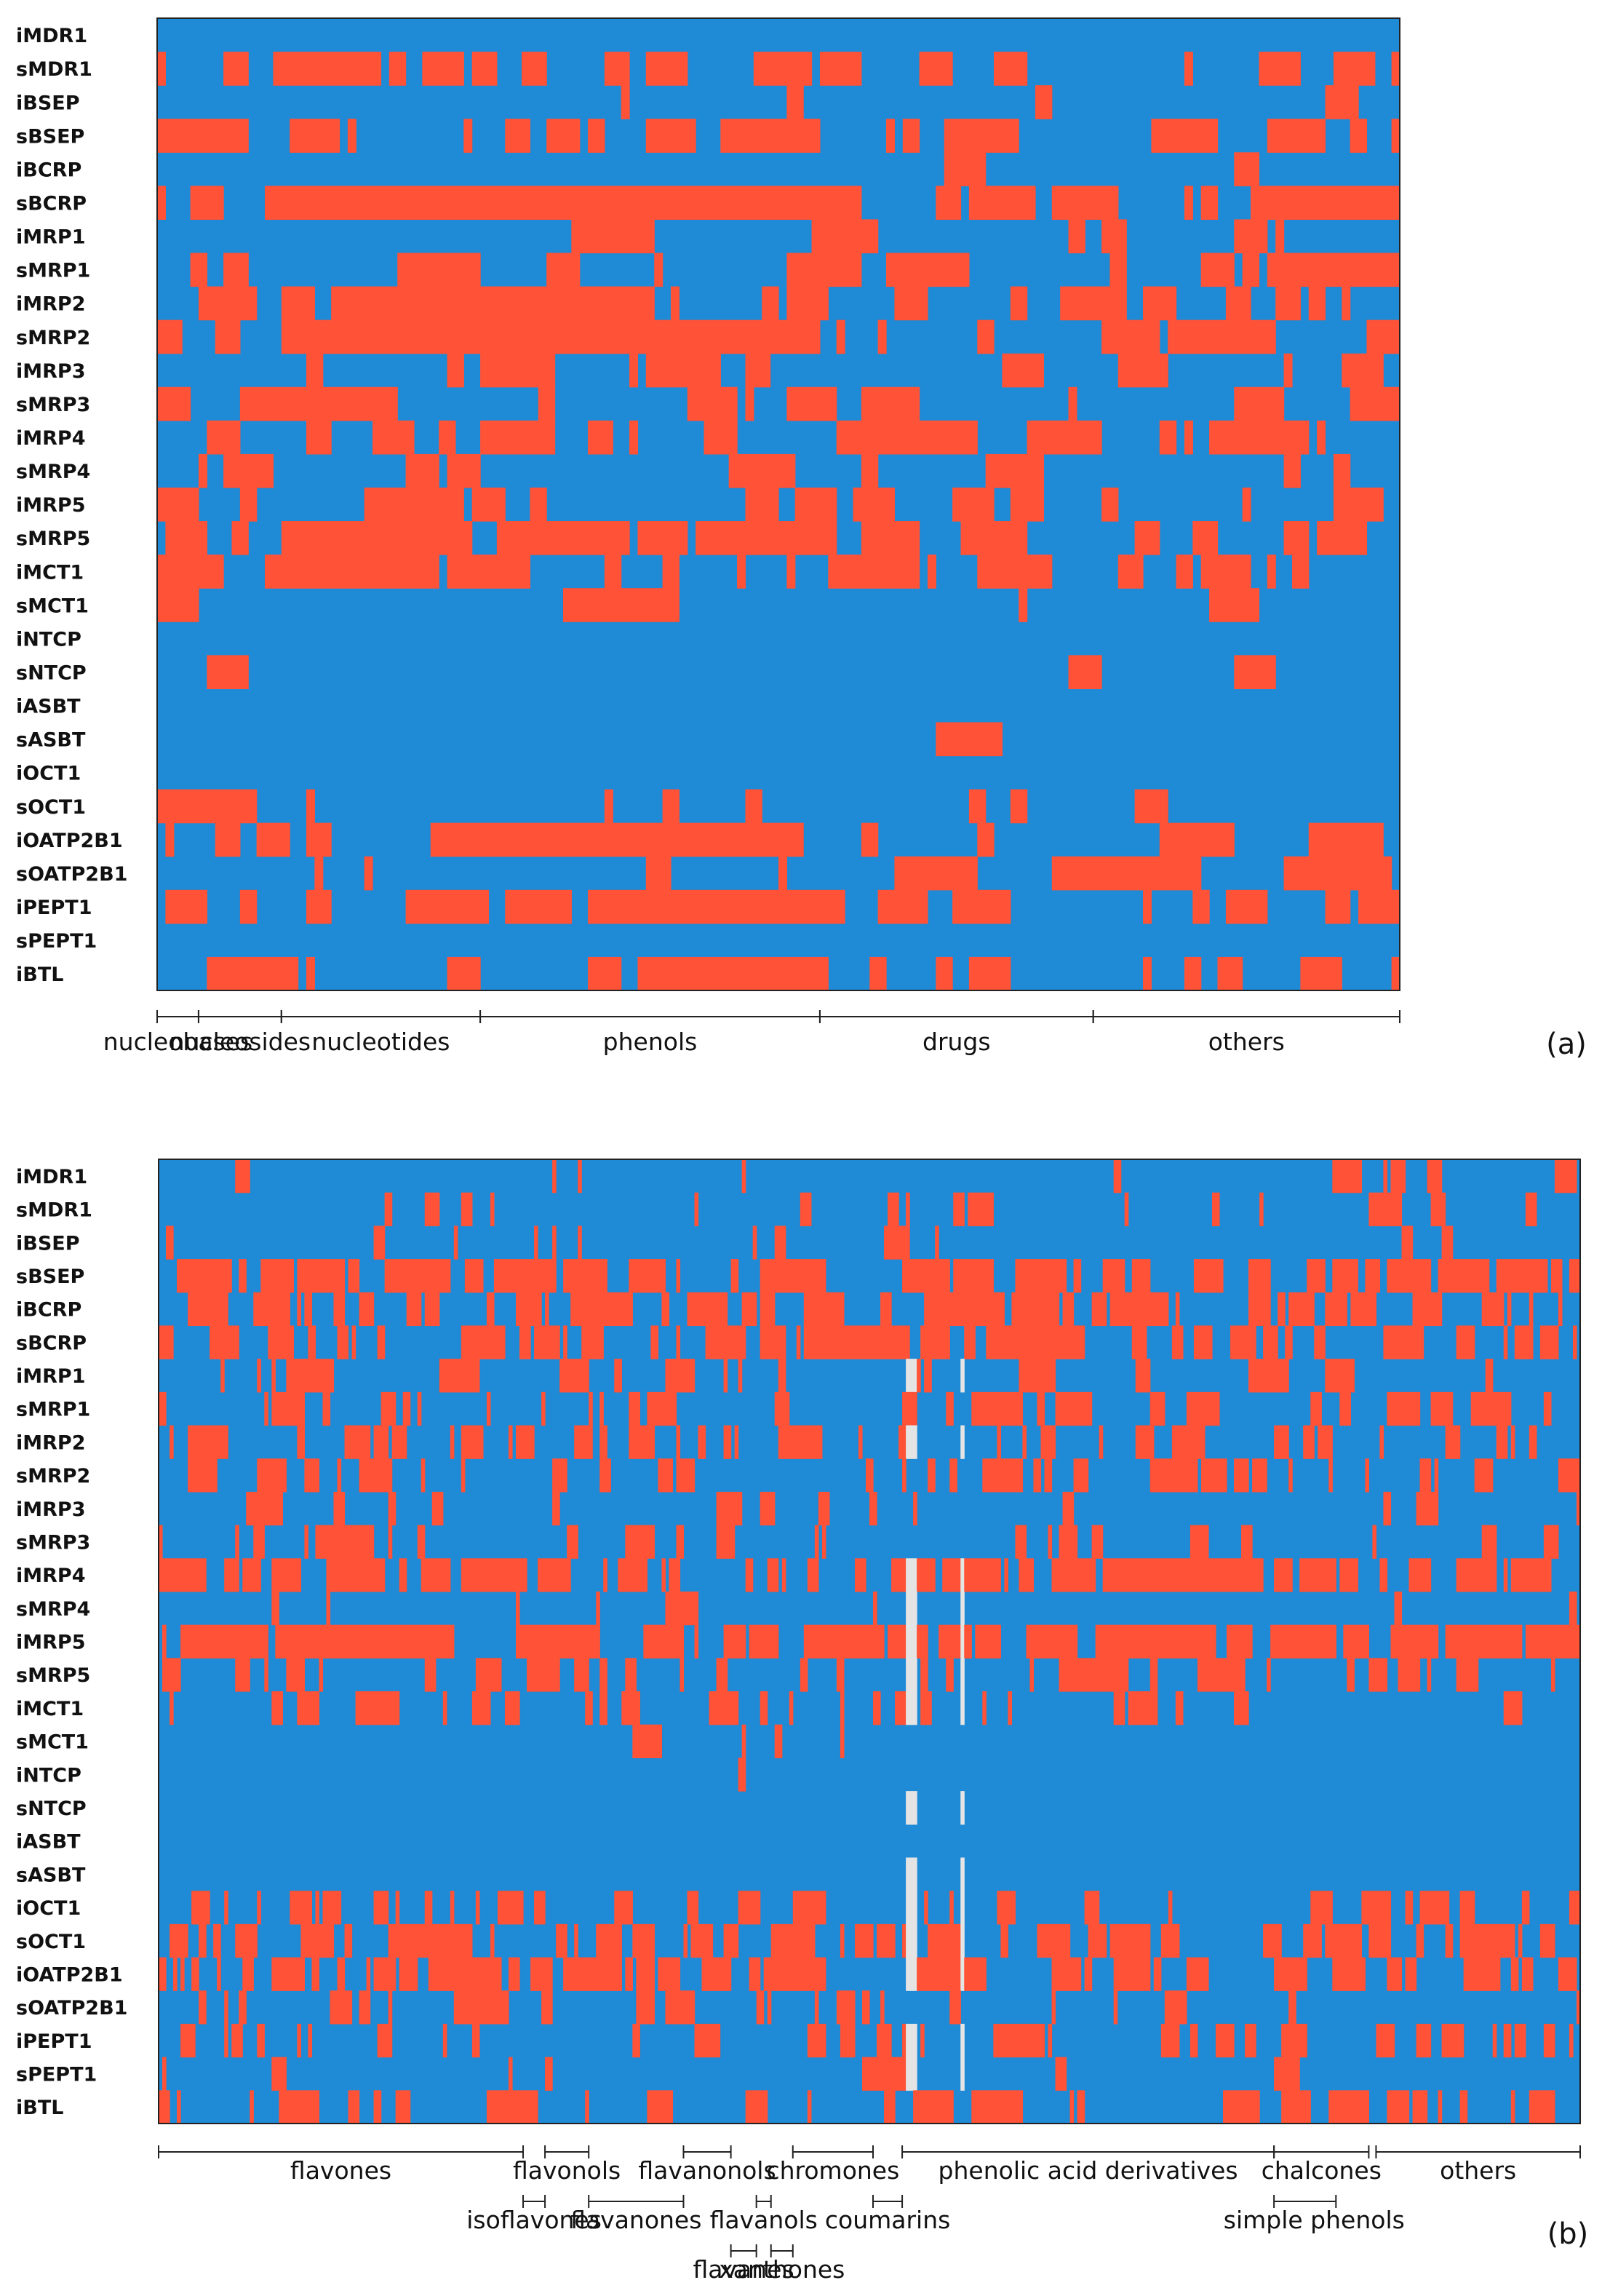 The image size is (1610, 2296). I want to click on row-label-soatp2b1: sOATP2B1, so click(71, 874).